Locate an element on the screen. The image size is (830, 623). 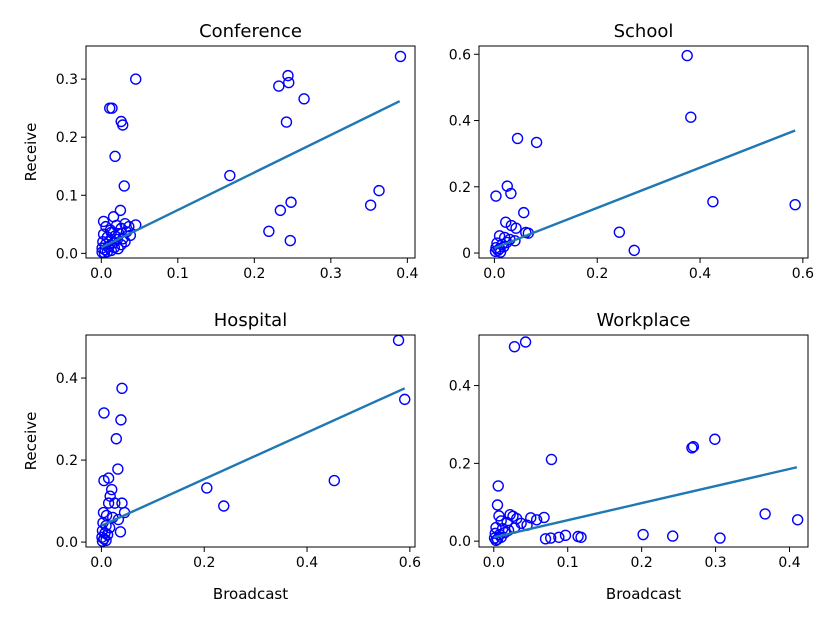
x-tick-label: 0.3 is located at coordinates (715, 563).